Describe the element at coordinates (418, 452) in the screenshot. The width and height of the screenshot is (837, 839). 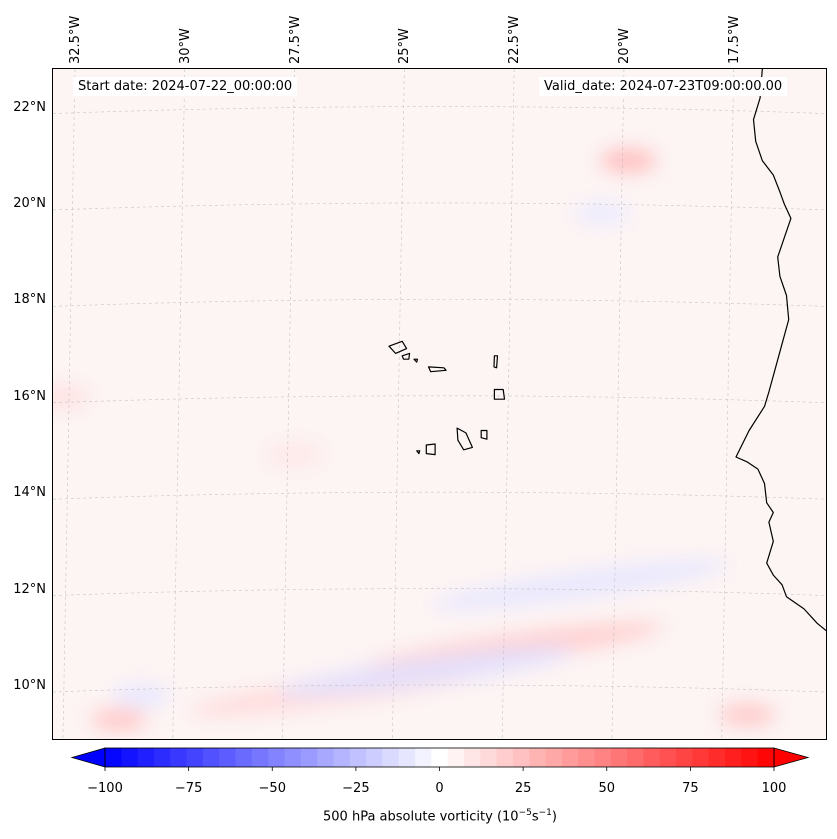
I see `island-brava` at that location.